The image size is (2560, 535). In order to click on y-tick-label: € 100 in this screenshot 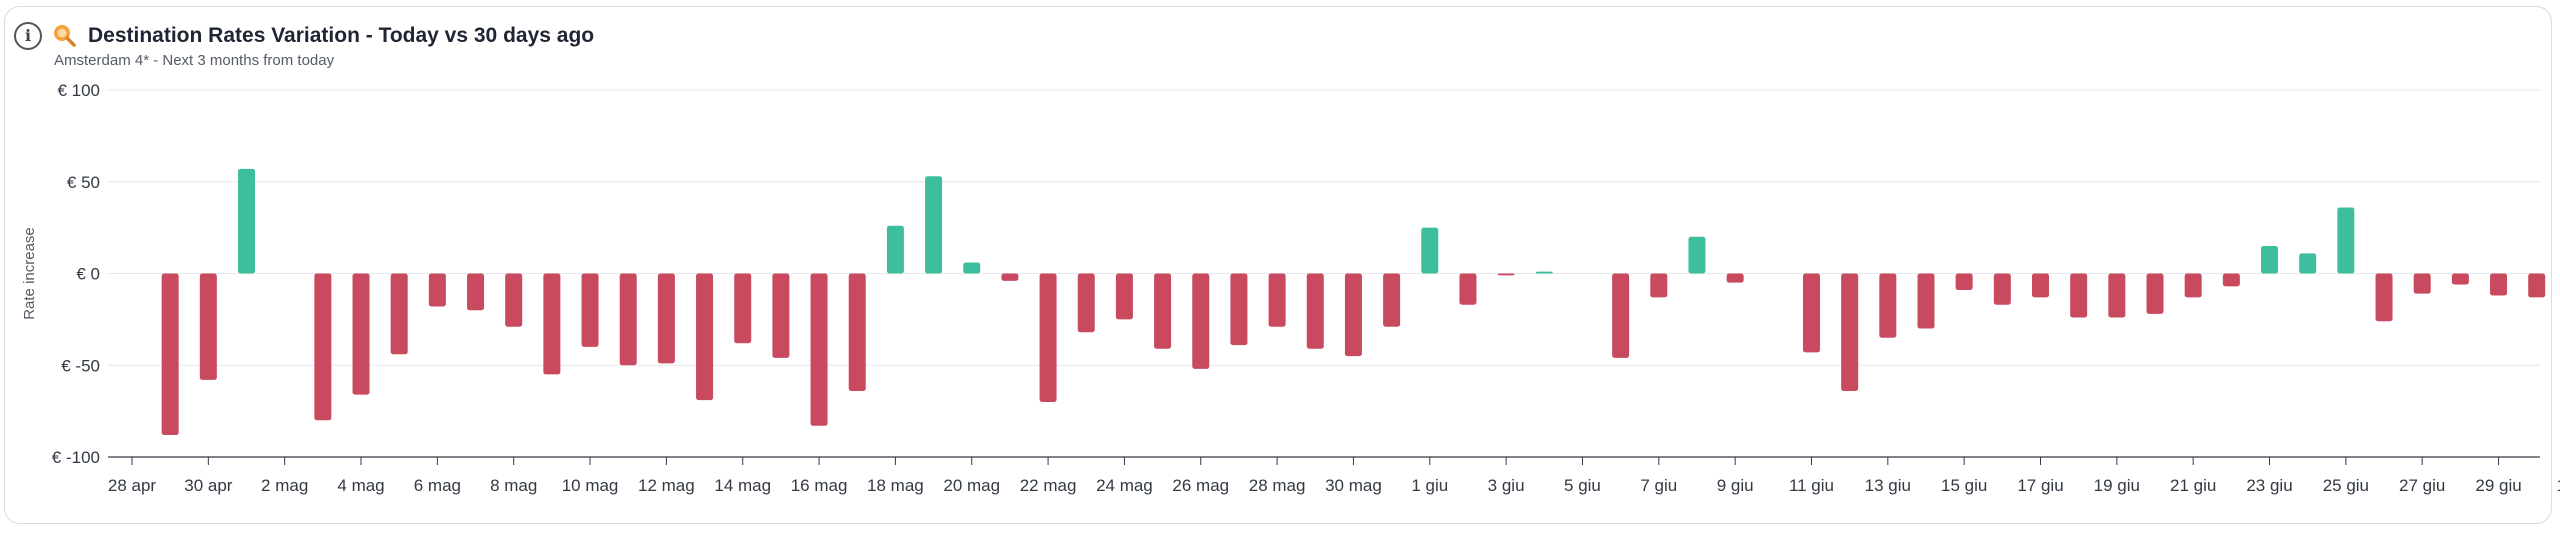, I will do `click(78, 90)`.